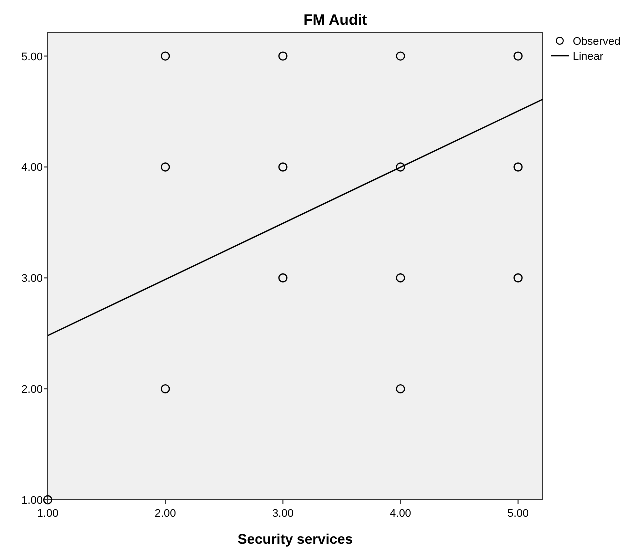 The width and height of the screenshot is (637, 550). Describe the element at coordinates (32, 57) in the screenshot. I see `y-tick-label: 5.00` at that location.